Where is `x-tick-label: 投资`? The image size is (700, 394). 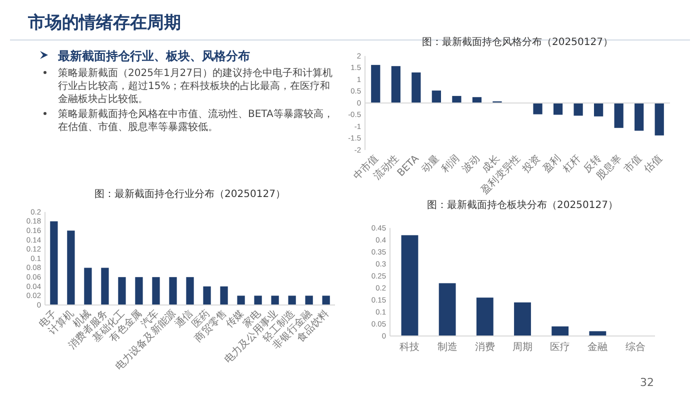 x-tick-label: 投资 is located at coordinates (531, 164).